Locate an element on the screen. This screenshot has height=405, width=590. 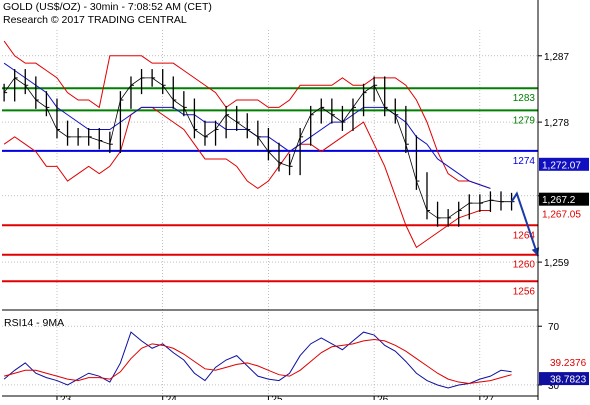
x-tick-label: 24 is located at coordinates (172, 397).